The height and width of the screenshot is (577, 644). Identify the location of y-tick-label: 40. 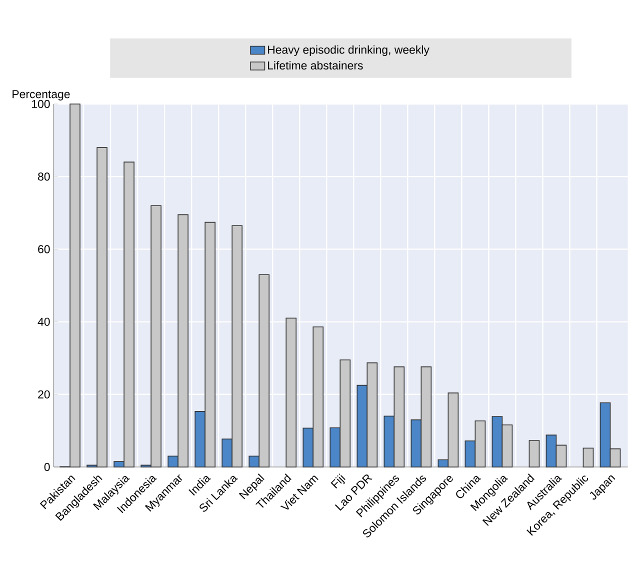
(44, 322).